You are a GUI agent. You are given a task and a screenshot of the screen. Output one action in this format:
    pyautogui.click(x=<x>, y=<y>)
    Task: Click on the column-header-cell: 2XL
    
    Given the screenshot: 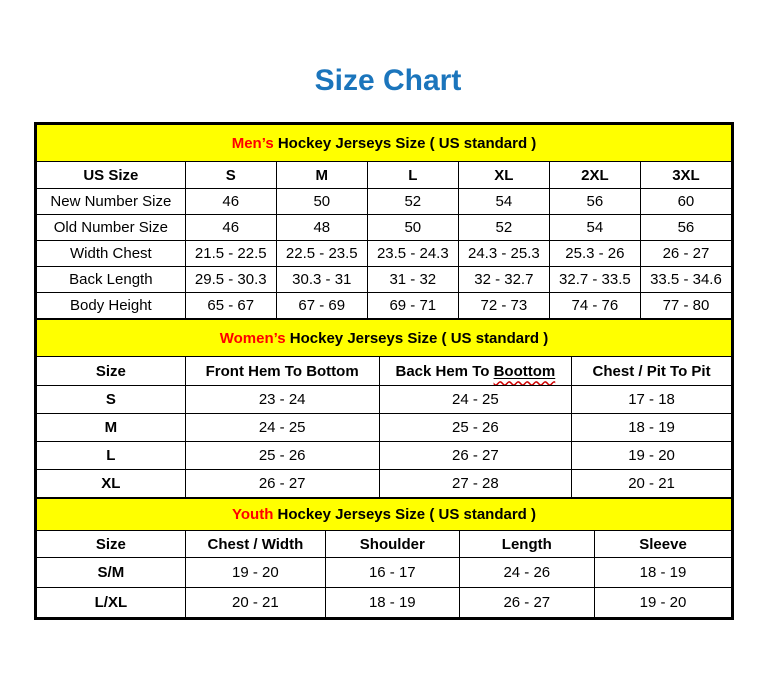 What is the action you would take?
    pyautogui.click(x=594, y=175)
    